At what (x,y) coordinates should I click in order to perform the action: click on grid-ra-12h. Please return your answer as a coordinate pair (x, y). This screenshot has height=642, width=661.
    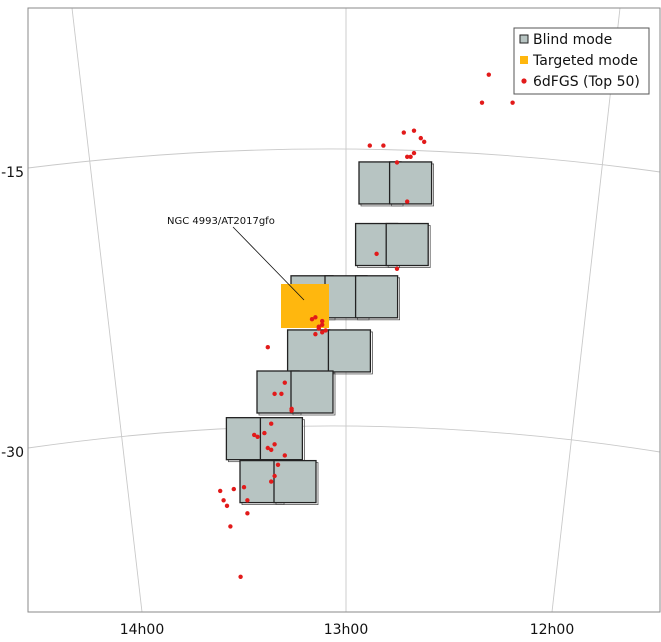
    Looking at the image, I should click on (586, 310).